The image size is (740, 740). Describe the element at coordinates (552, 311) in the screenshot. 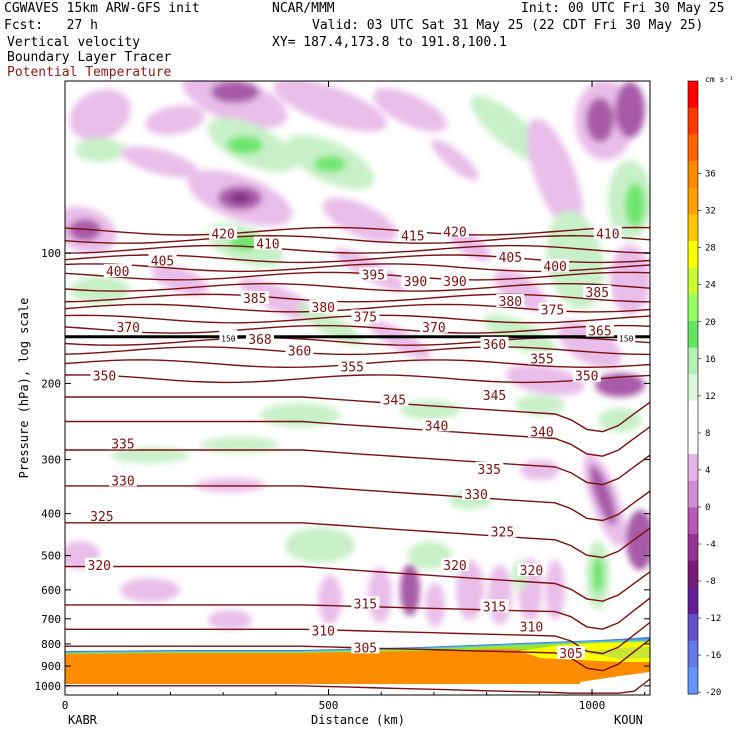

I see `theta-label: 375` at that location.